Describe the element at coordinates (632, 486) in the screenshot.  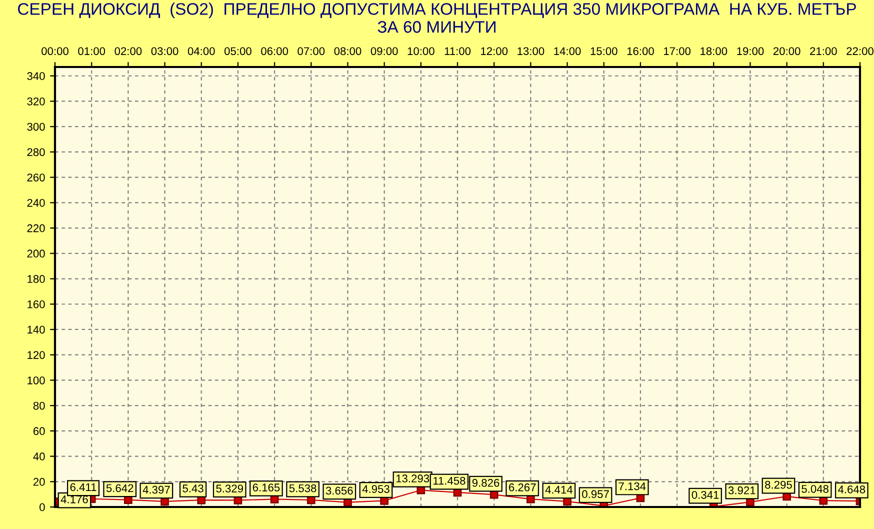
I see `data-label: 7.134` at that location.